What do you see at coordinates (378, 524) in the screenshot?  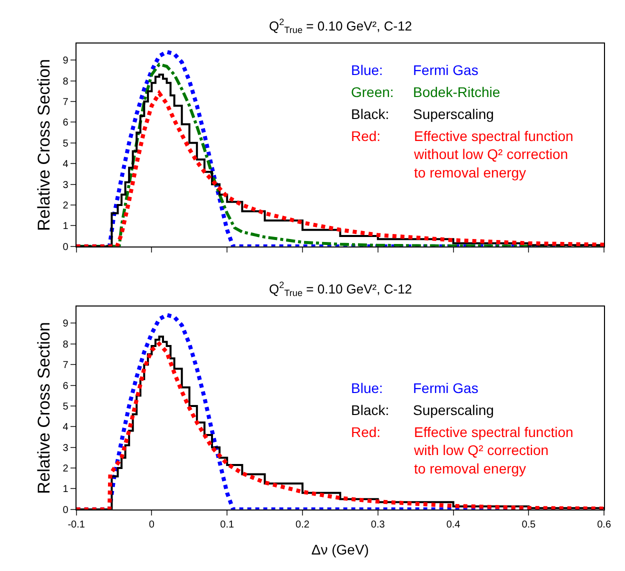 I see `x-tick-label: 0.3` at bounding box center [378, 524].